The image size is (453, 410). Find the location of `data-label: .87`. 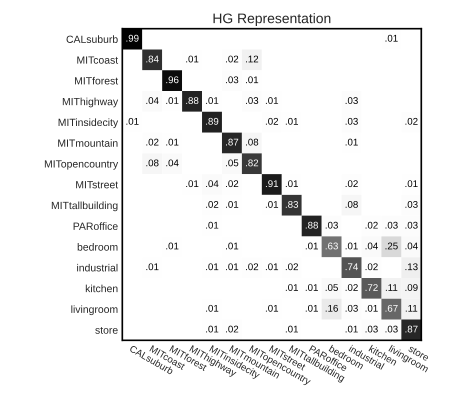

data-label: .87 is located at coordinates (232, 142).